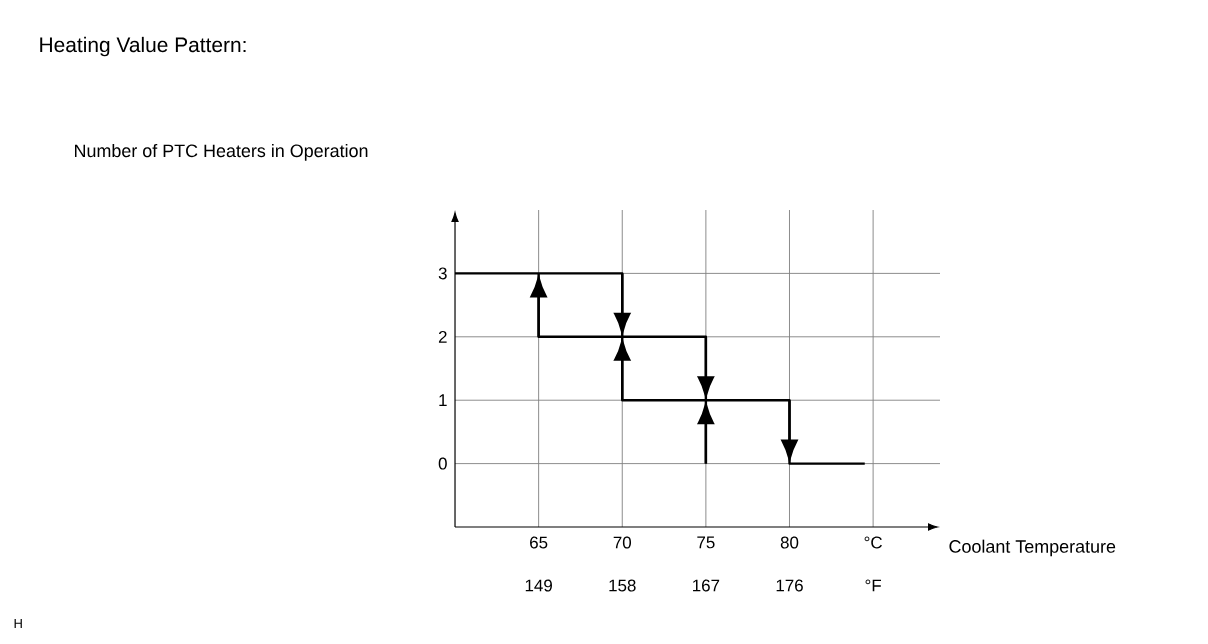 This screenshot has width=1208, height=644. Describe the element at coordinates (442, 336) in the screenshot. I see `y-tick-label: 2` at that location.